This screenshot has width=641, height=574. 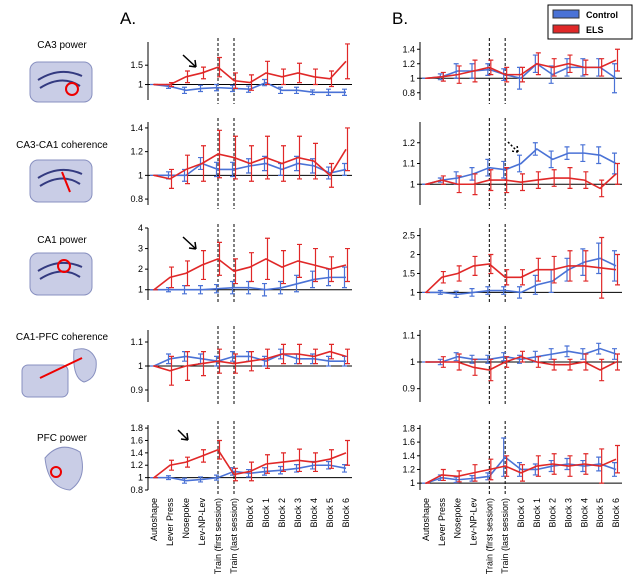 I want to click on x-tick-label: Block 2, so click(x=282, y=513).